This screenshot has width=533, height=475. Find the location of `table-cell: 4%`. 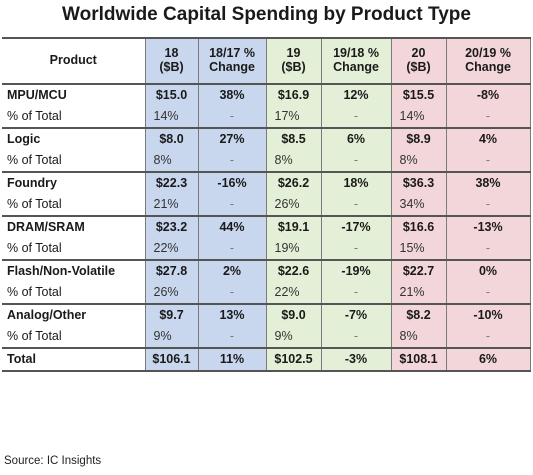

table-cell: 4% is located at coordinates (488, 139).